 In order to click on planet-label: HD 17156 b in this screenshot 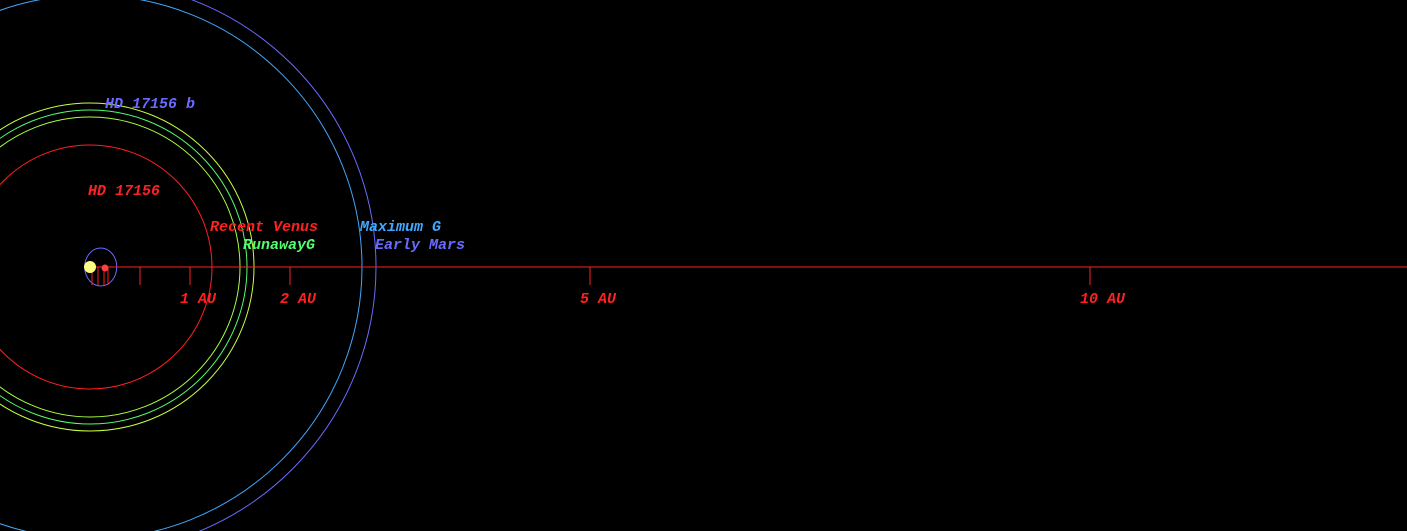, I will do `click(150, 104)`.